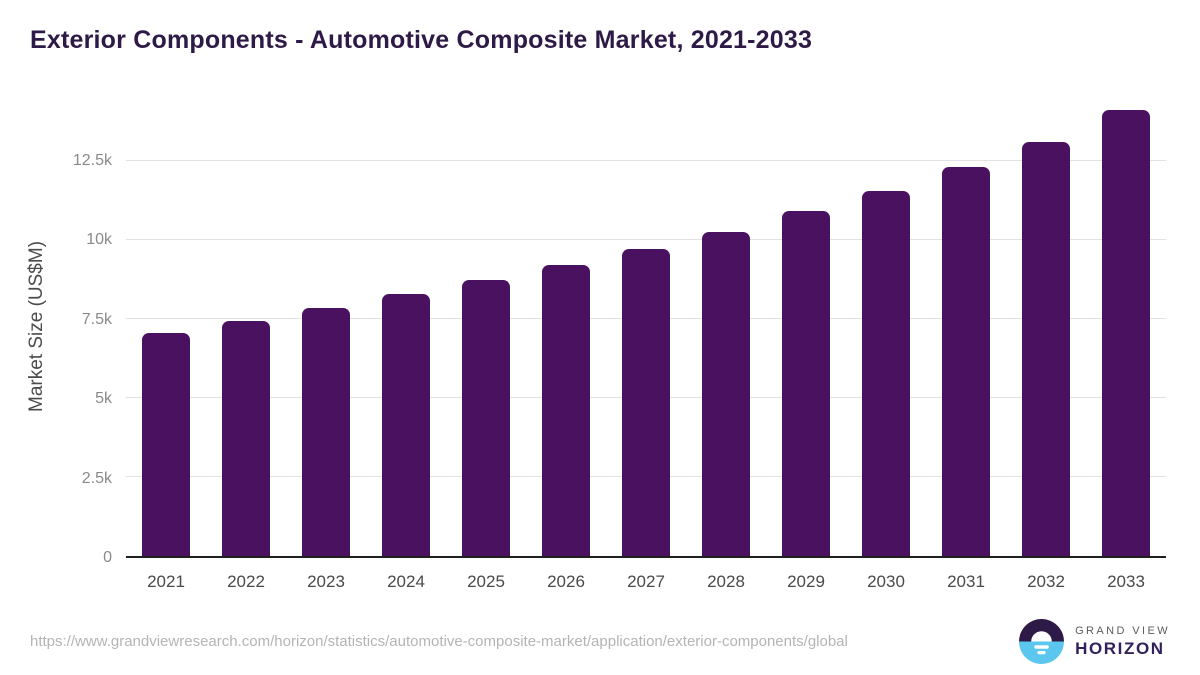 The image size is (1200, 675). I want to click on x-tick-label-2024: 2024, so click(406, 581).